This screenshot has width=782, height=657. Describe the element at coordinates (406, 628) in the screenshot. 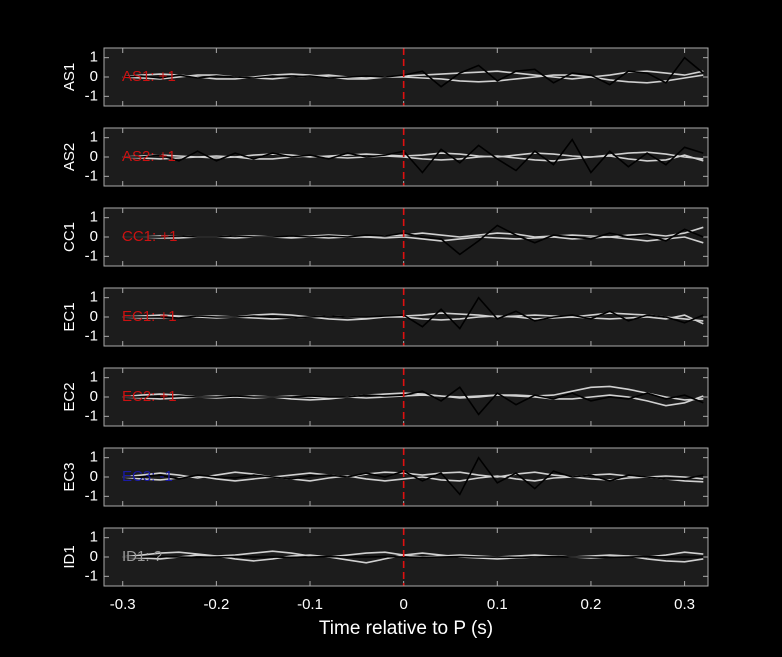

I see `x-axis-label: Time relative to P (s)` at that location.